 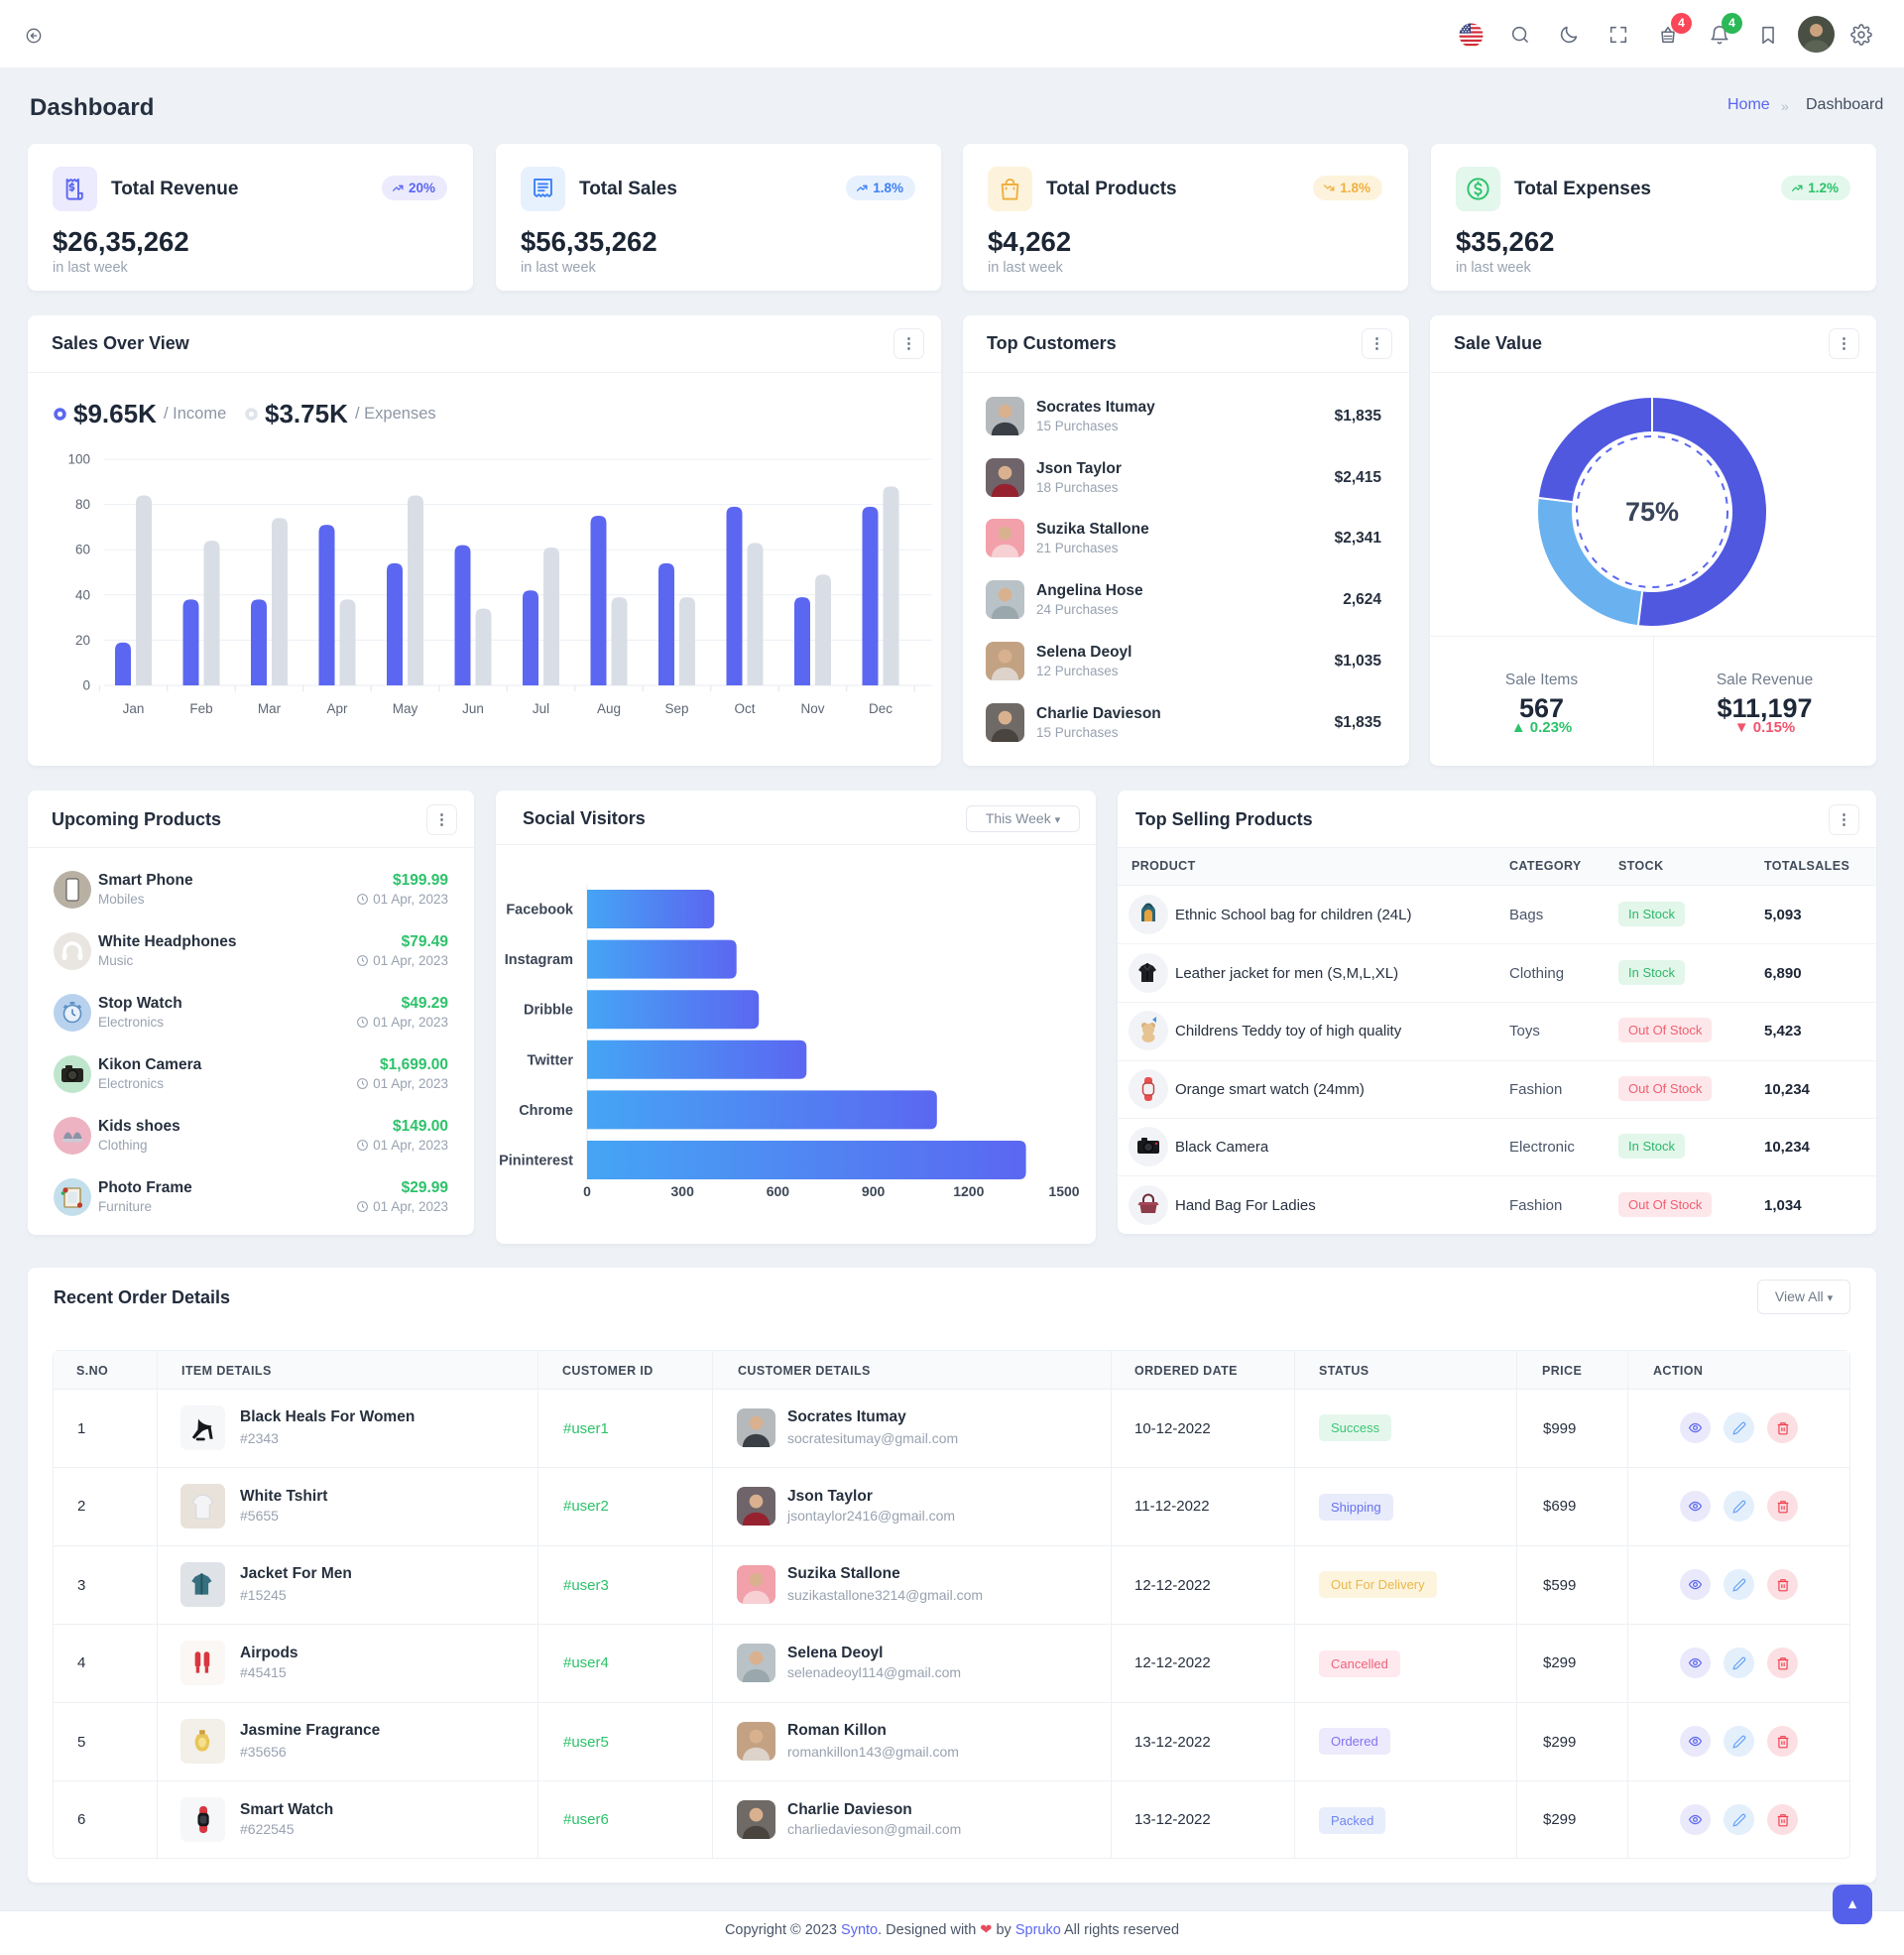 I want to click on svg-text: Aug, so click(x=609, y=708).